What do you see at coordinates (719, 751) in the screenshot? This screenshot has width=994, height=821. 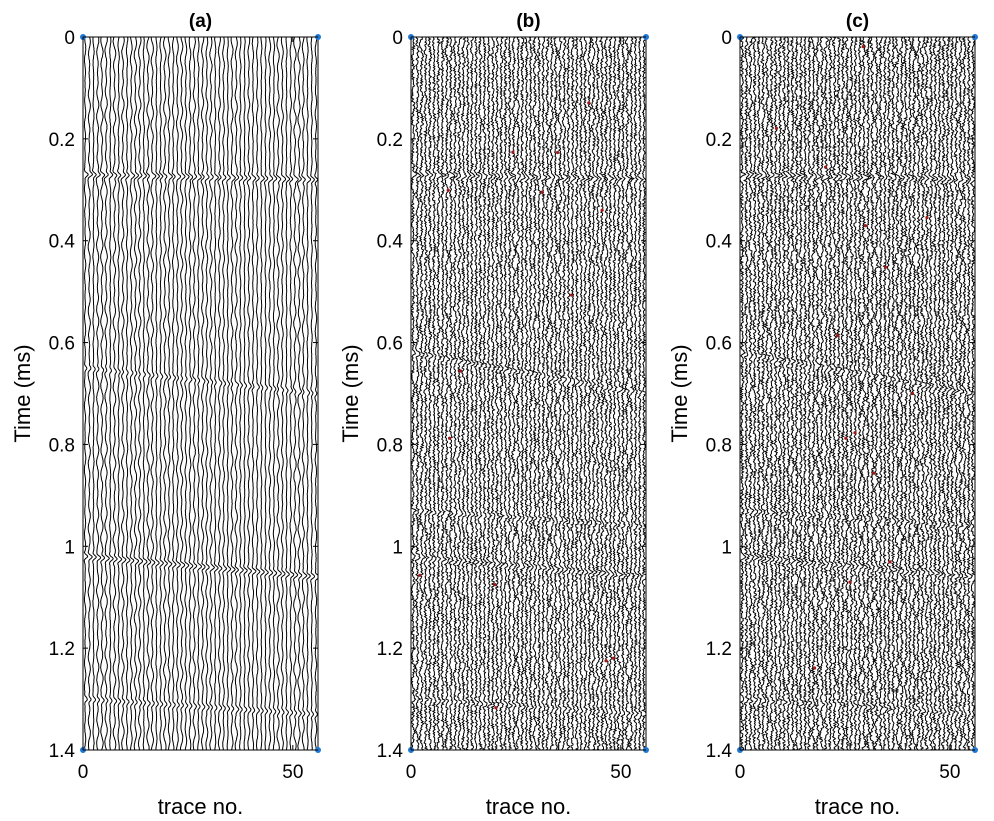 I see `y-tick-label: 1.4` at bounding box center [719, 751].